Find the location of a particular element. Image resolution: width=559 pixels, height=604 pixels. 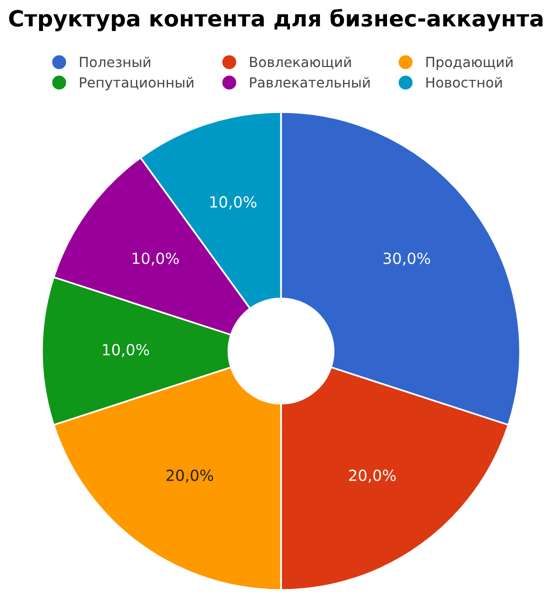

legend-label: Новостной is located at coordinates (464, 82).